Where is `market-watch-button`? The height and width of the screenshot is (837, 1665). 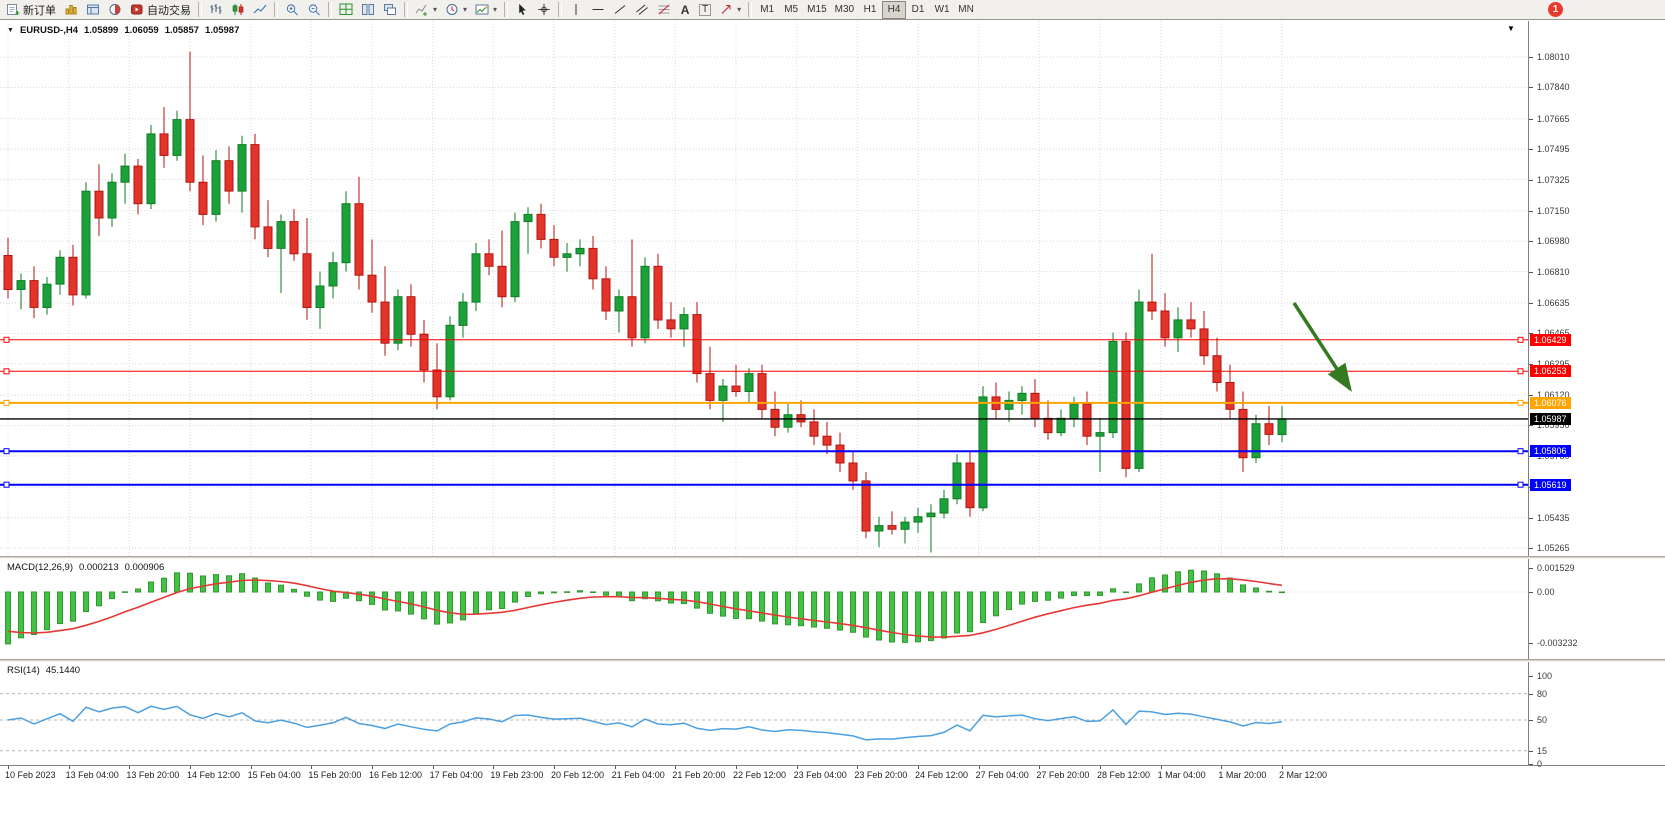 market-watch-button is located at coordinates (71, 10).